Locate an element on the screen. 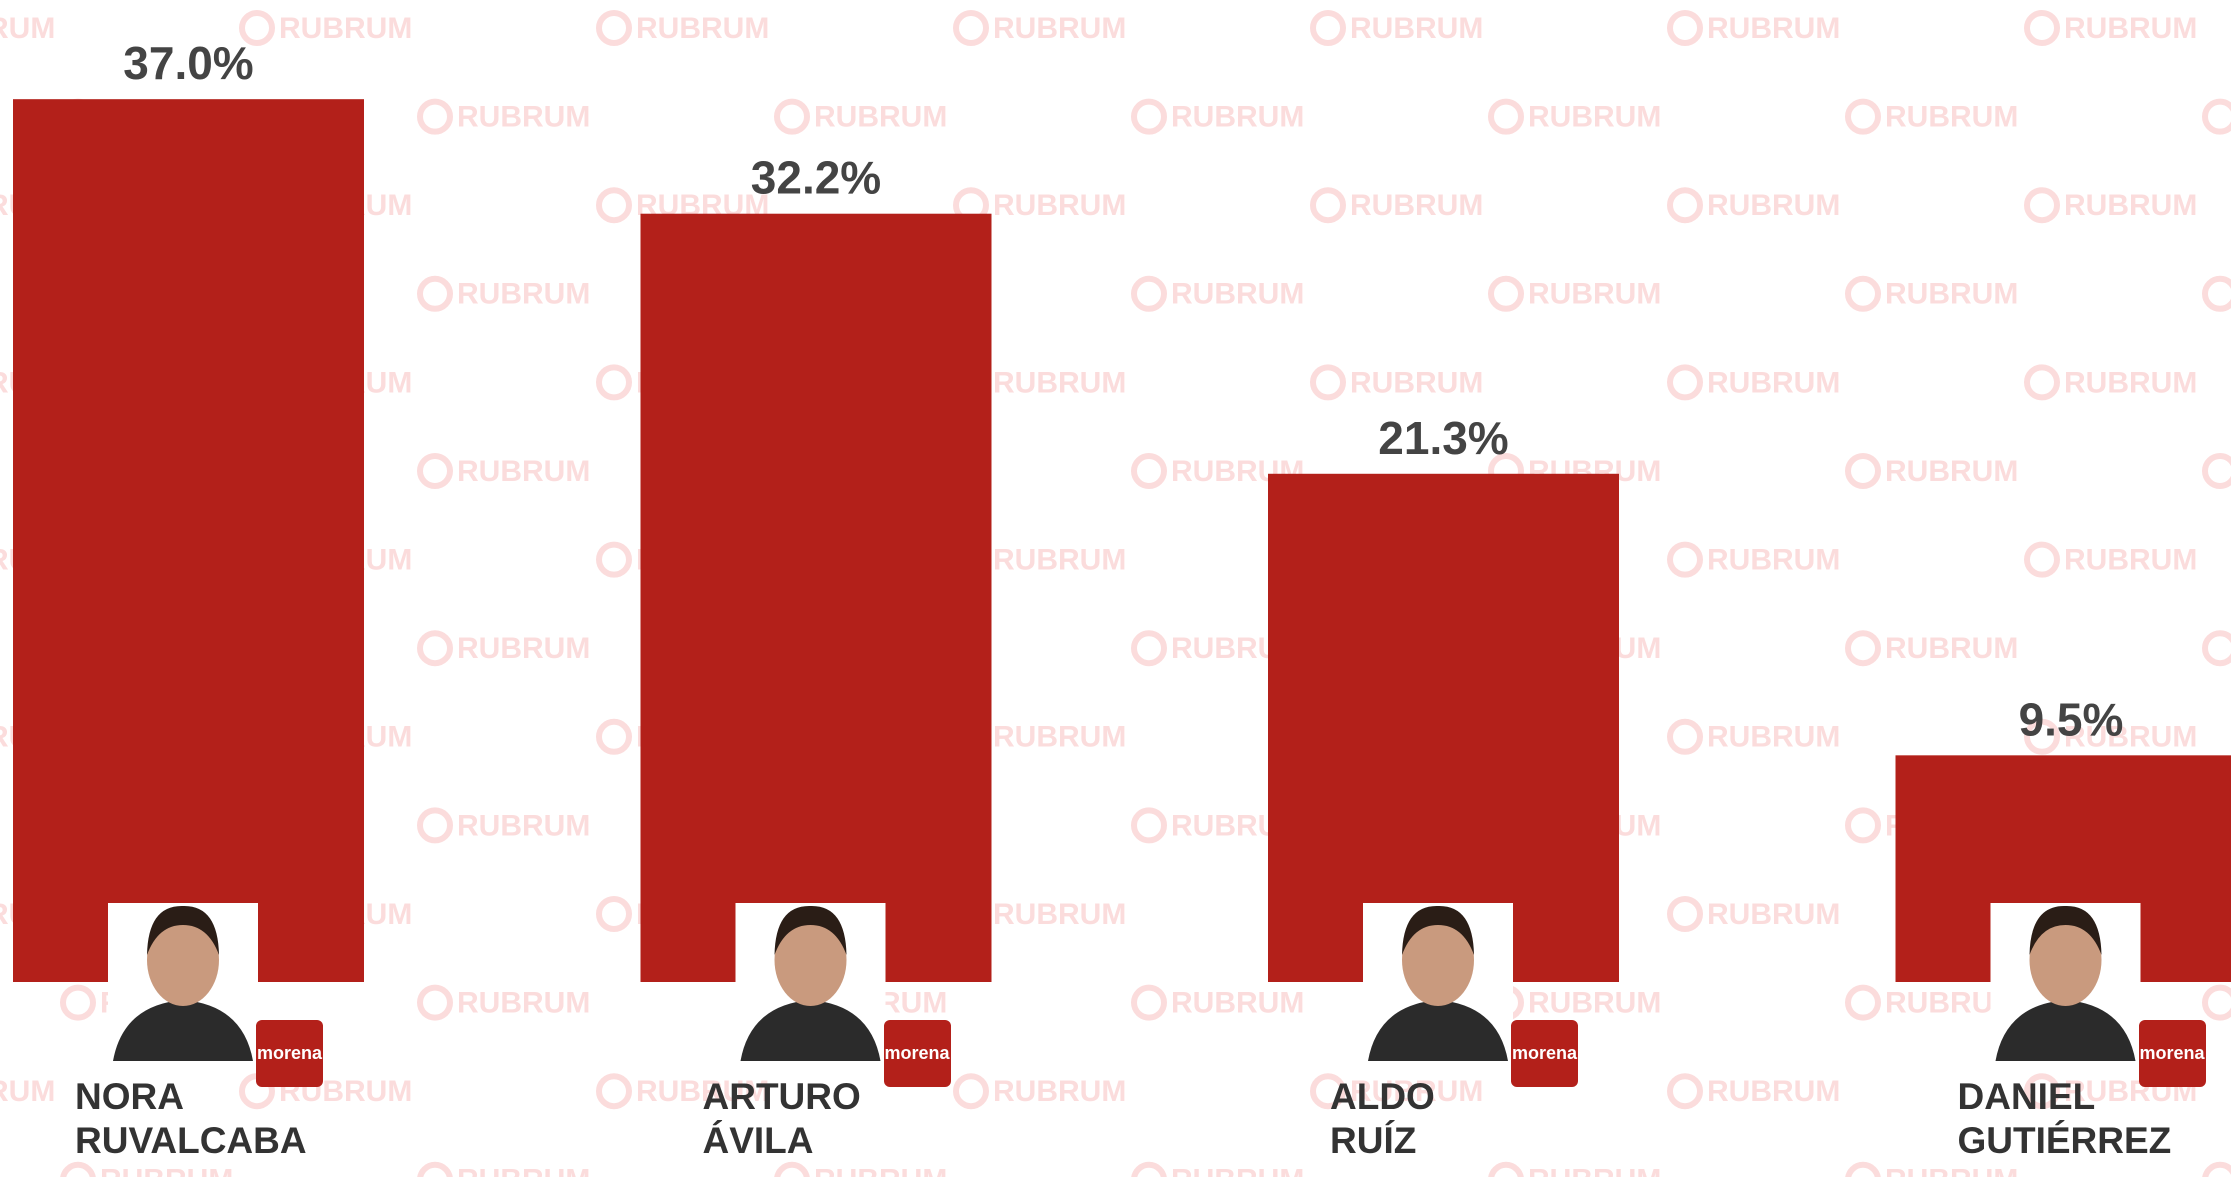  candidate-name: DANIEL GUTIÉRREZ is located at coordinates (2064, 1118).